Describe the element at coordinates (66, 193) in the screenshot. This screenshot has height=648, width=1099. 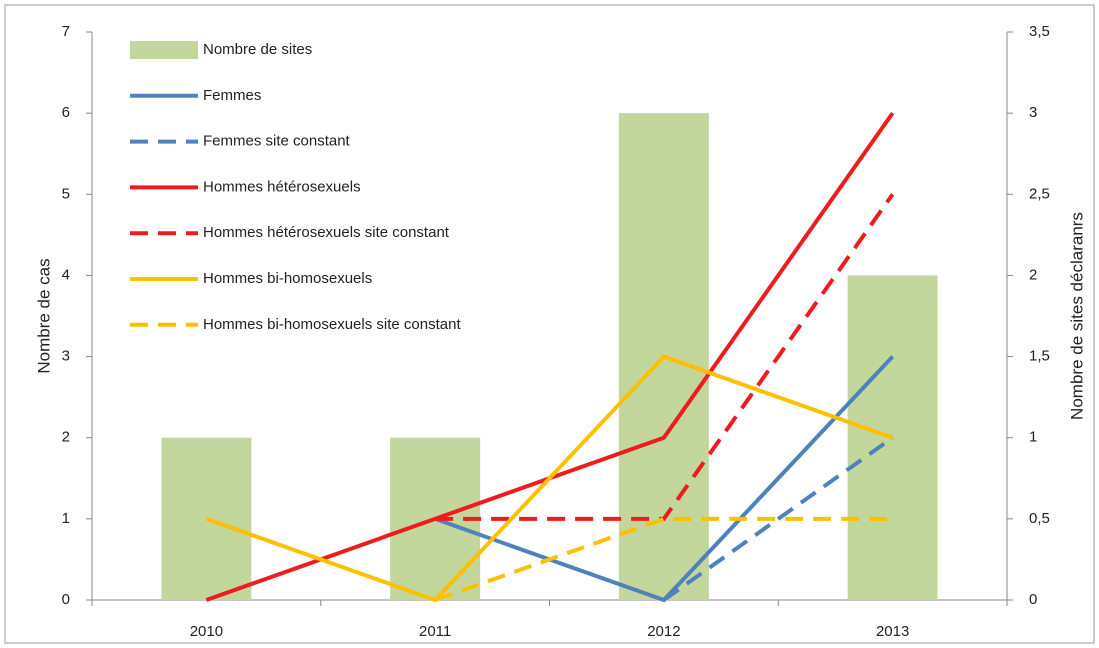
I see `y-tick-label: 5` at that location.